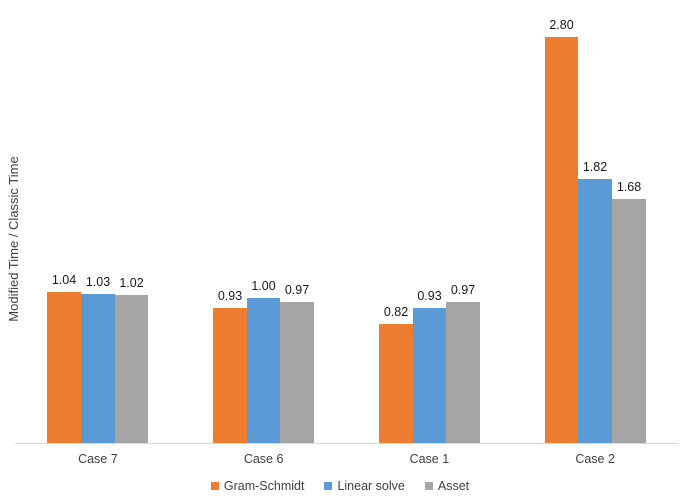 This screenshot has width=680, height=501. Describe the element at coordinates (396, 312) in the screenshot. I see `bar-value-label: 0.82` at that location.